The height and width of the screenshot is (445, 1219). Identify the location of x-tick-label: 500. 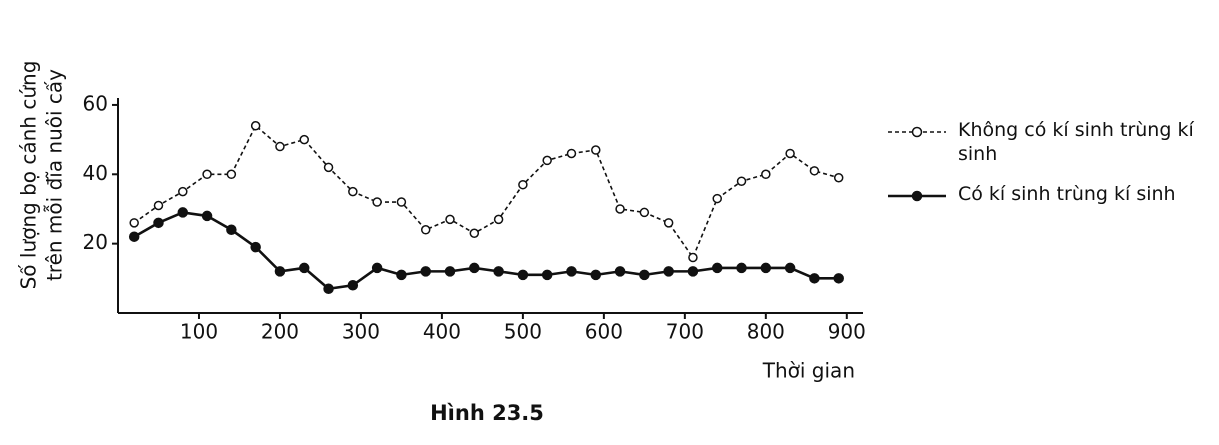
(523, 332).